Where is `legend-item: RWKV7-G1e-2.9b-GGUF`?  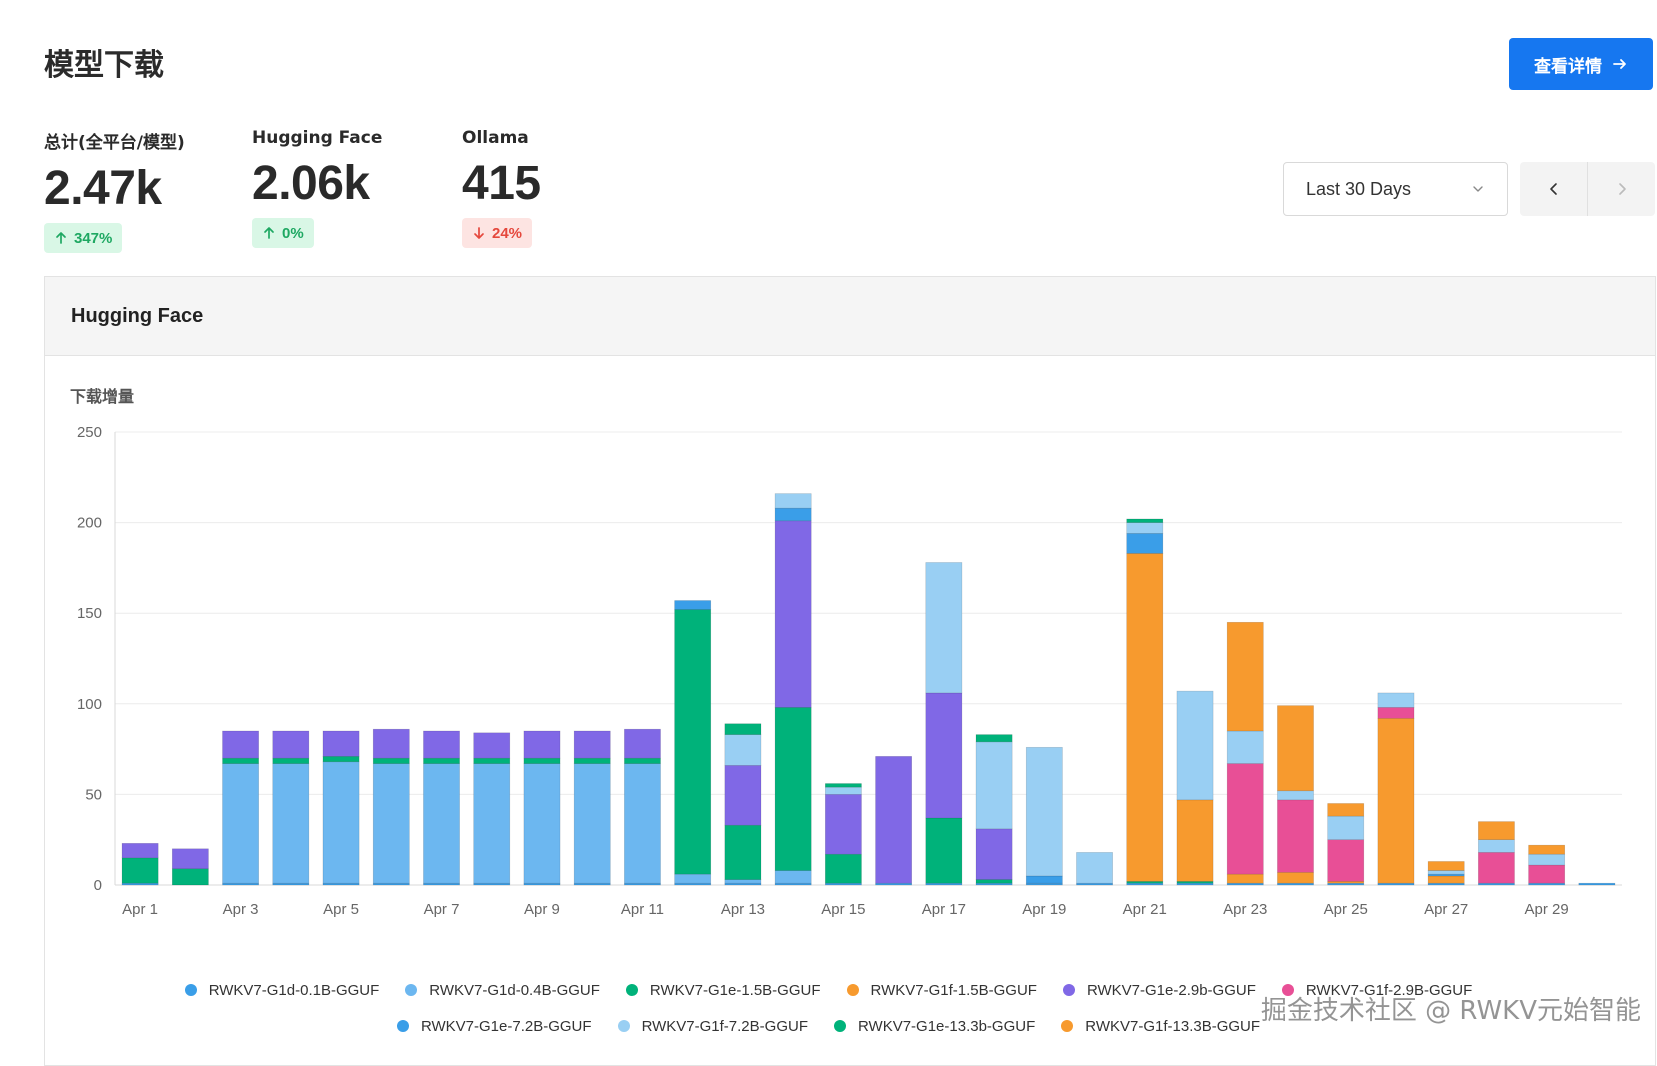
legend-item: RWKV7-G1e-2.9b-GGUF is located at coordinates (1159, 990).